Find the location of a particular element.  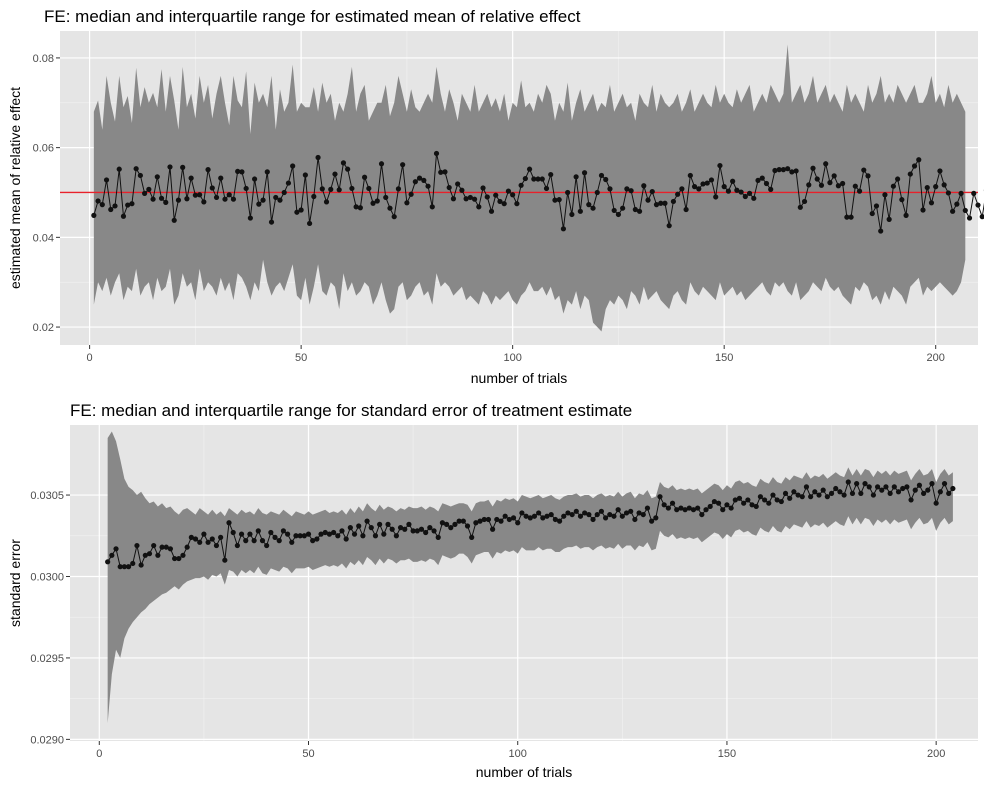

y-axis-label: estimated mean of relative effect is located at coordinates (15, 188).